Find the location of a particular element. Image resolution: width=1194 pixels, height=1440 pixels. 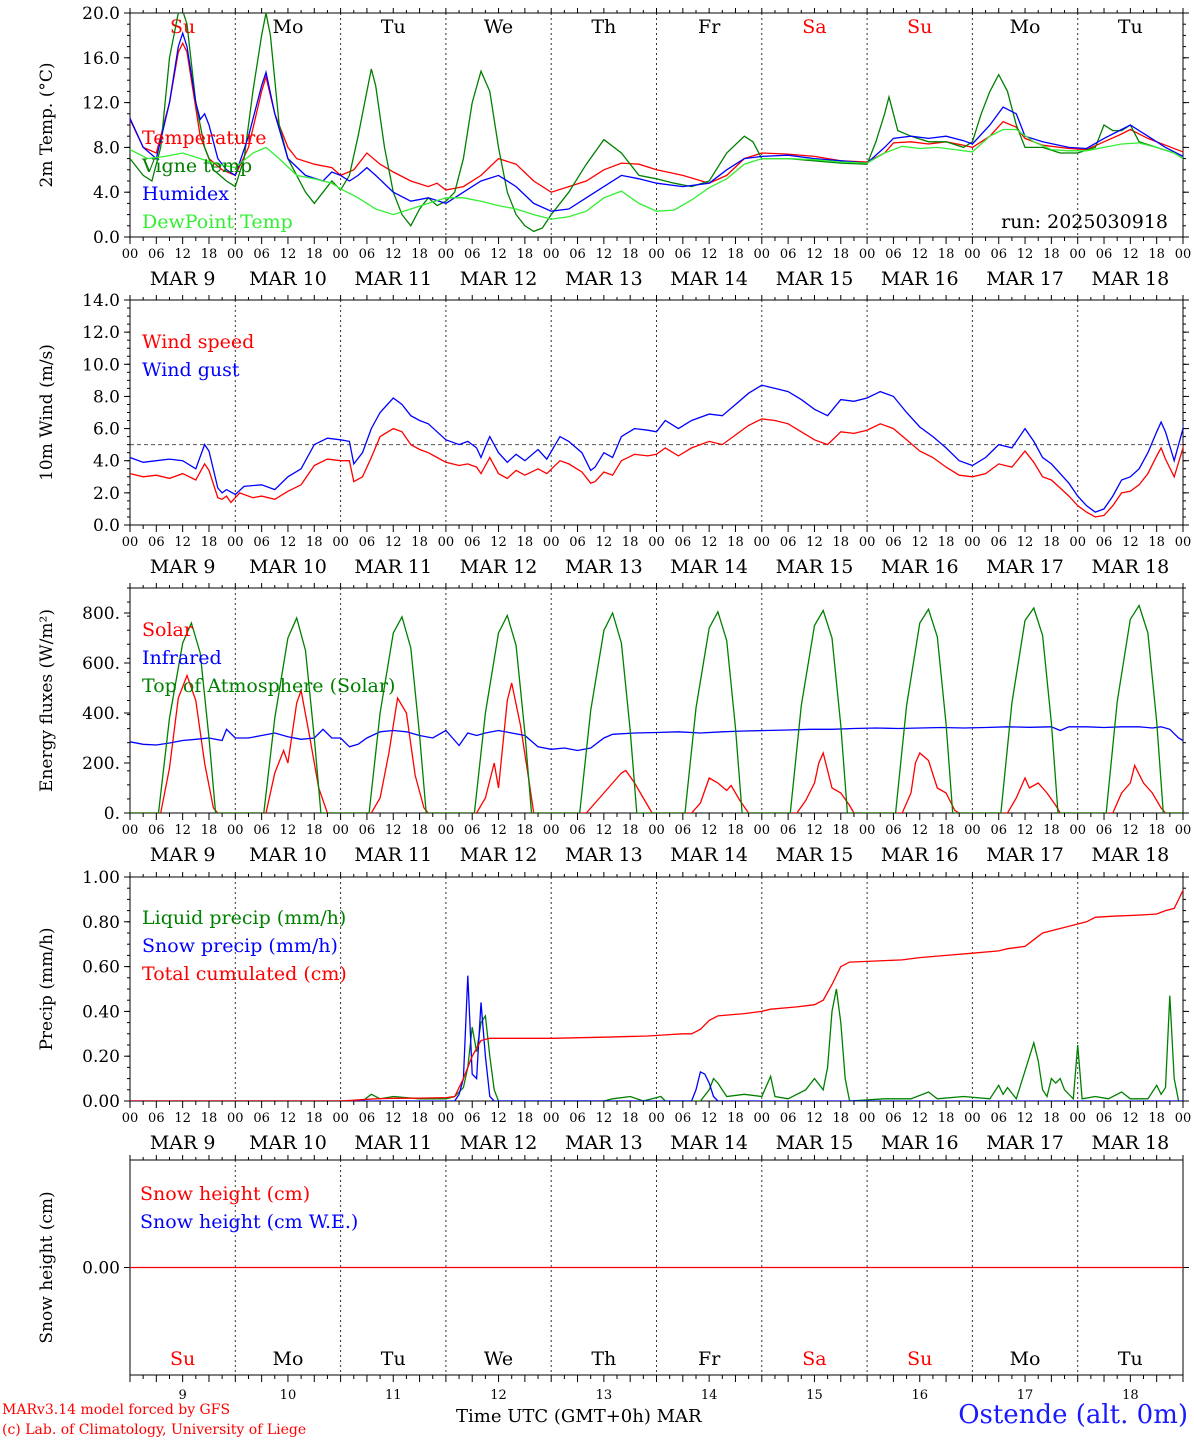

legend-entry: Snow height (cm) is located at coordinates (225, 1194).